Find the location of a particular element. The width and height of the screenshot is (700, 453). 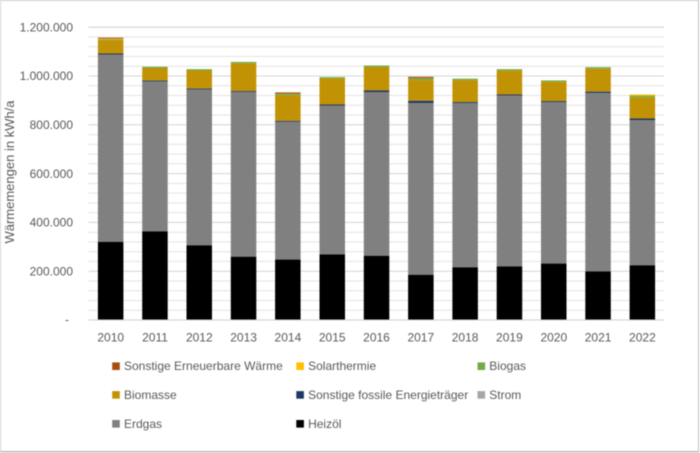

svg-text: Wärmemengen in kWh/a is located at coordinates (9, 172).